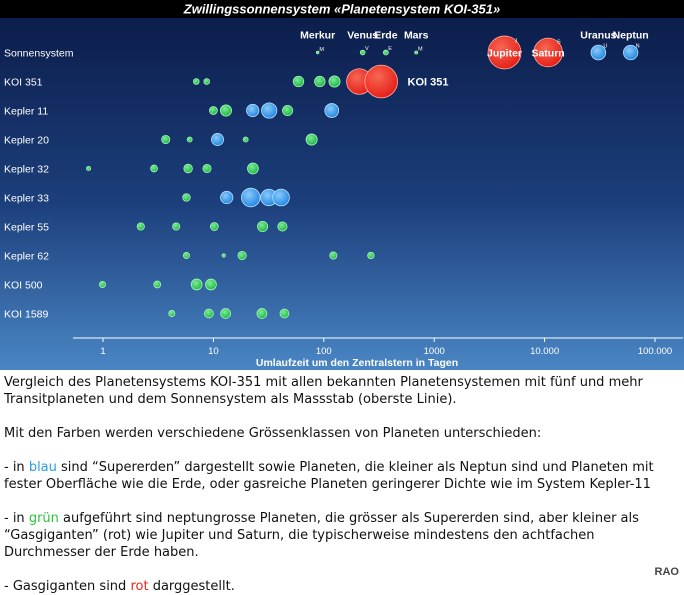 The height and width of the screenshot is (595, 684). What do you see at coordinates (26, 141) in the screenshot?
I see `row-label-kepler-20: Kepler 20` at bounding box center [26, 141].